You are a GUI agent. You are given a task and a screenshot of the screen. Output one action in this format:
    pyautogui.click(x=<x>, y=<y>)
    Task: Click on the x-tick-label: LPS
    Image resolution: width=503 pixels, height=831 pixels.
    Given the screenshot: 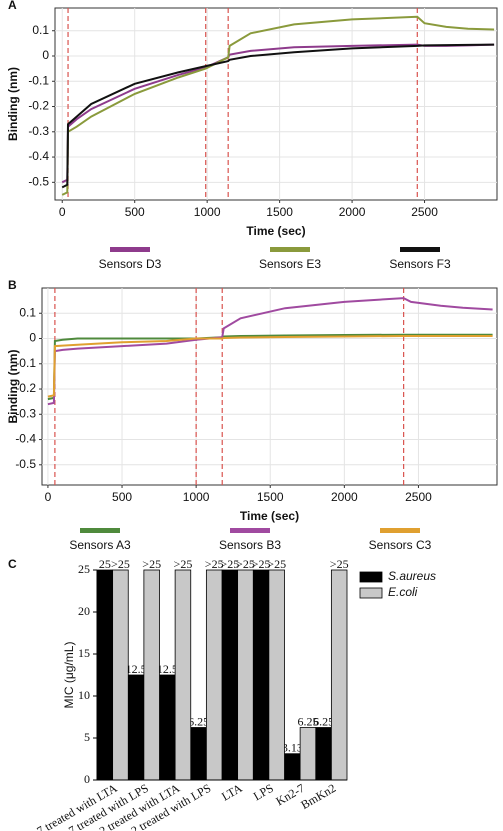 What is the action you would take?
    pyautogui.click(x=263, y=792)
    